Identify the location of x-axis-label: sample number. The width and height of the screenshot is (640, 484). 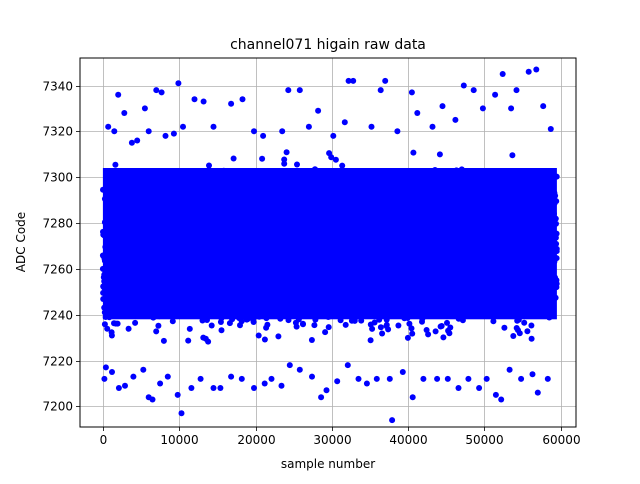
(328, 464).